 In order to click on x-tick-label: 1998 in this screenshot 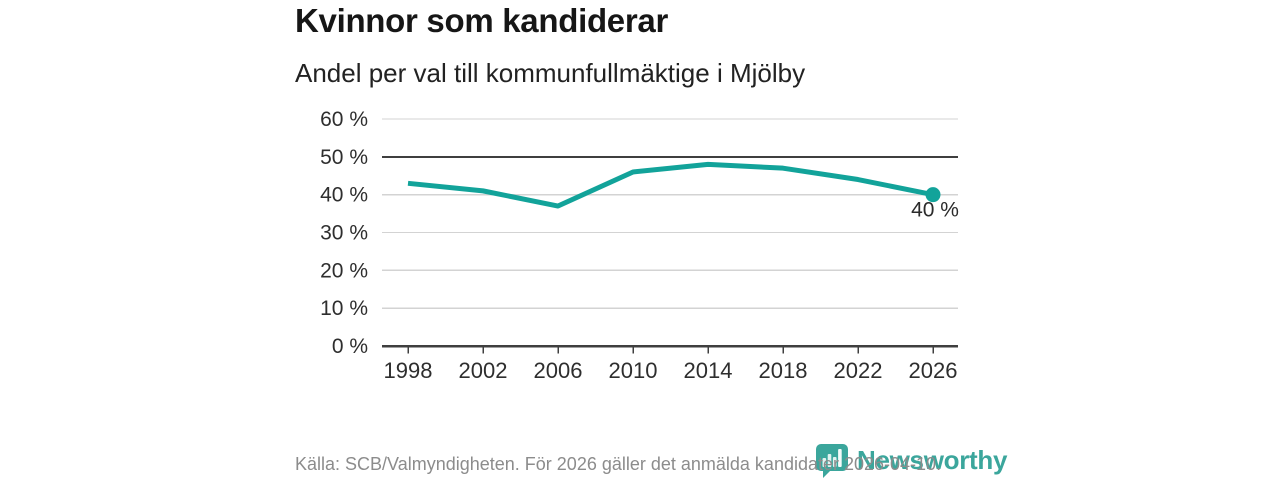, I will do `click(408, 370)`.